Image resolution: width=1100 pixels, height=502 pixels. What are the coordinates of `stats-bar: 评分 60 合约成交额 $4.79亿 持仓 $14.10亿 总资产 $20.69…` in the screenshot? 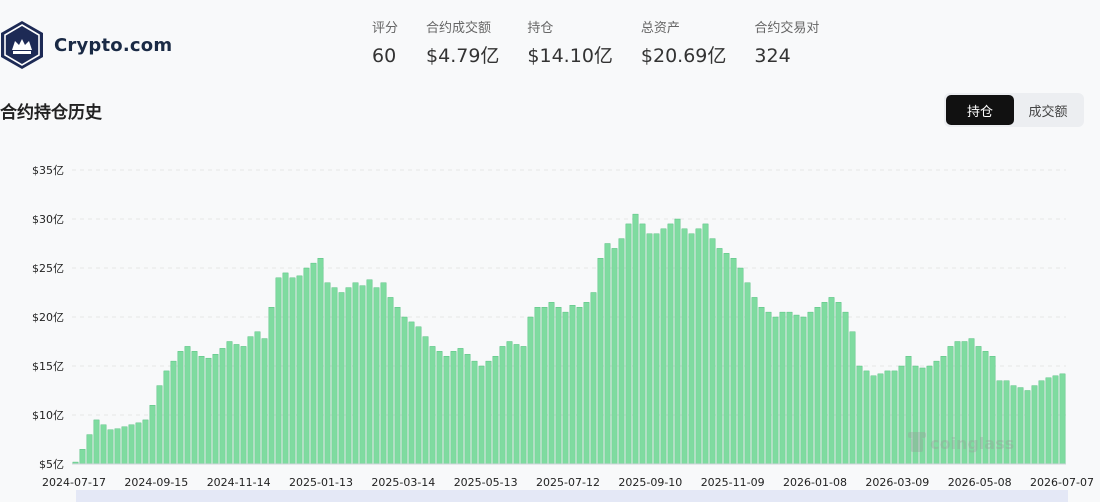 It's located at (609, 44).